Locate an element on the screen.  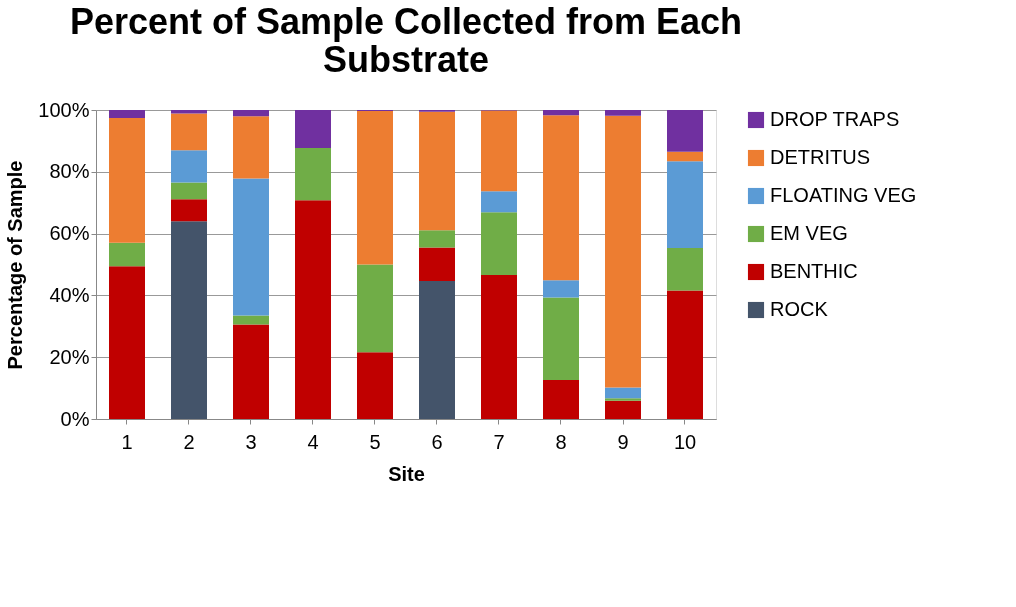
x-tick-label: 6 is located at coordinates (437, 441).